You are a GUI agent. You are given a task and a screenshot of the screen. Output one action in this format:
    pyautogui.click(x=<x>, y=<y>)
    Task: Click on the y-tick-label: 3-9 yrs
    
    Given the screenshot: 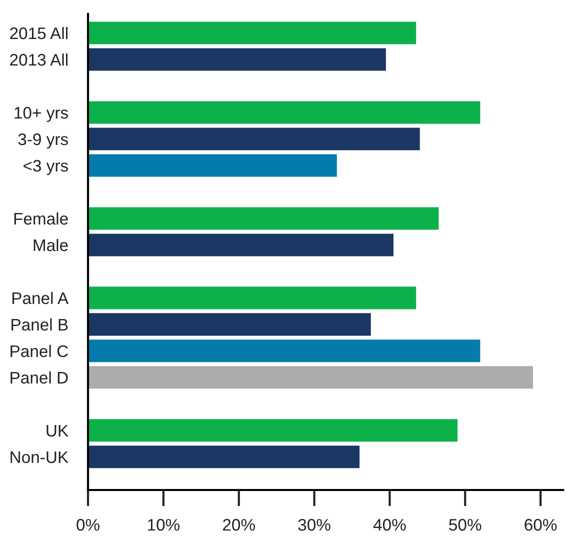 What is the action you would take?
    pyautogui.click(x=43, y=140)
    